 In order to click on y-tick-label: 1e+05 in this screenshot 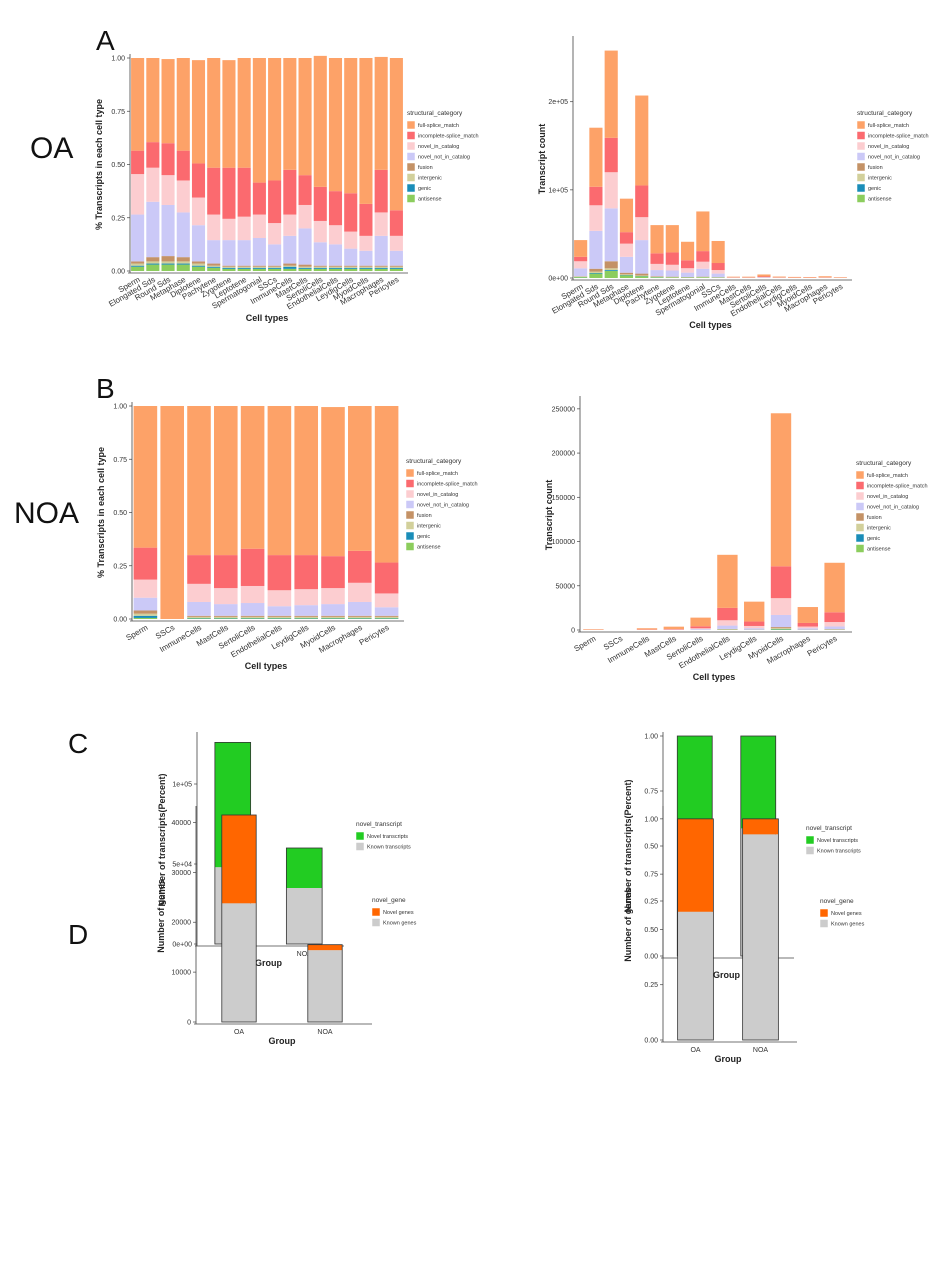, I will do `click(182, 785)`.